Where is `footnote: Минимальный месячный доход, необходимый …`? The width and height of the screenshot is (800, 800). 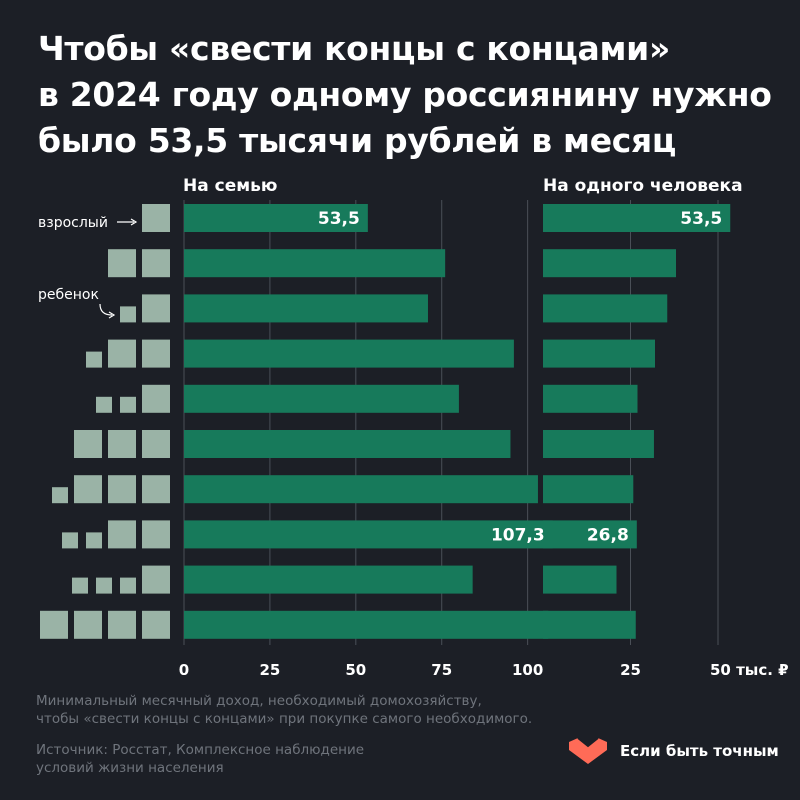
footnote: Минимальный месячный доход, необходимый … is located at coordinates (316, 710).